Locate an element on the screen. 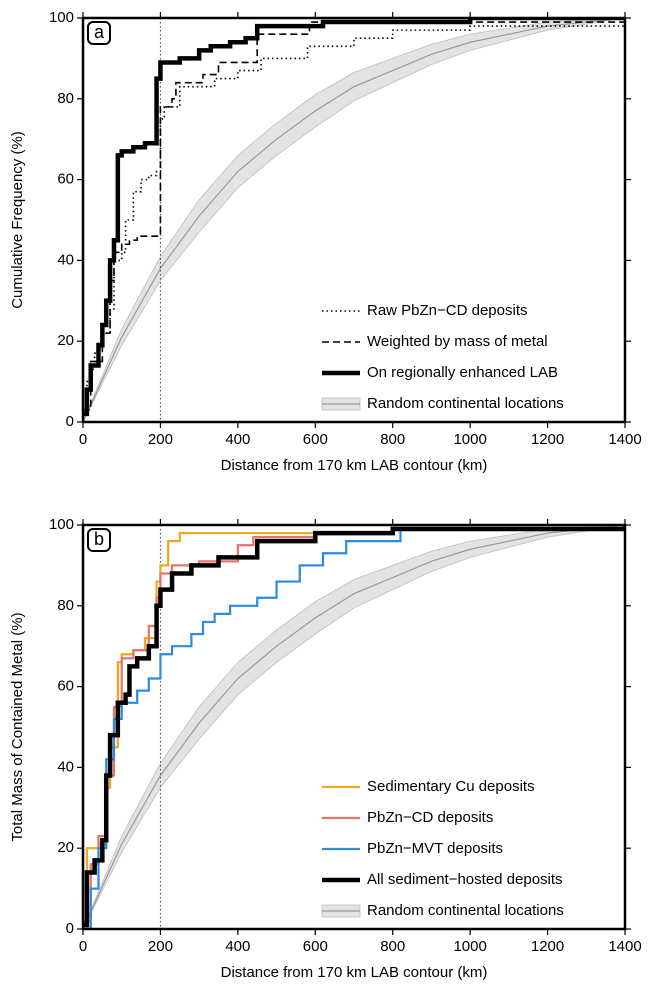 This screenshot has height=995, width=649. panel-label: a is located at coordinates (99, 32).